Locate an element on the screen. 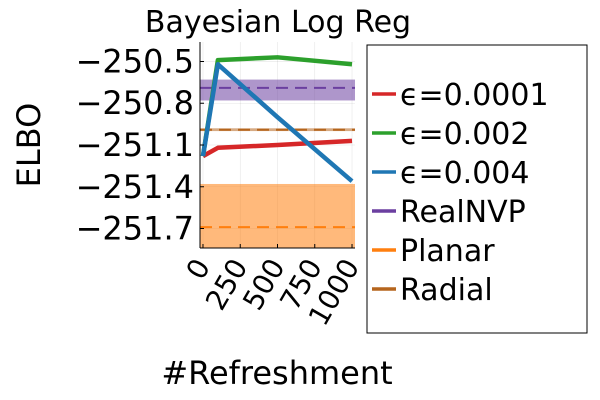  legend-label: RealNVP is located at coordinates (463, 212).